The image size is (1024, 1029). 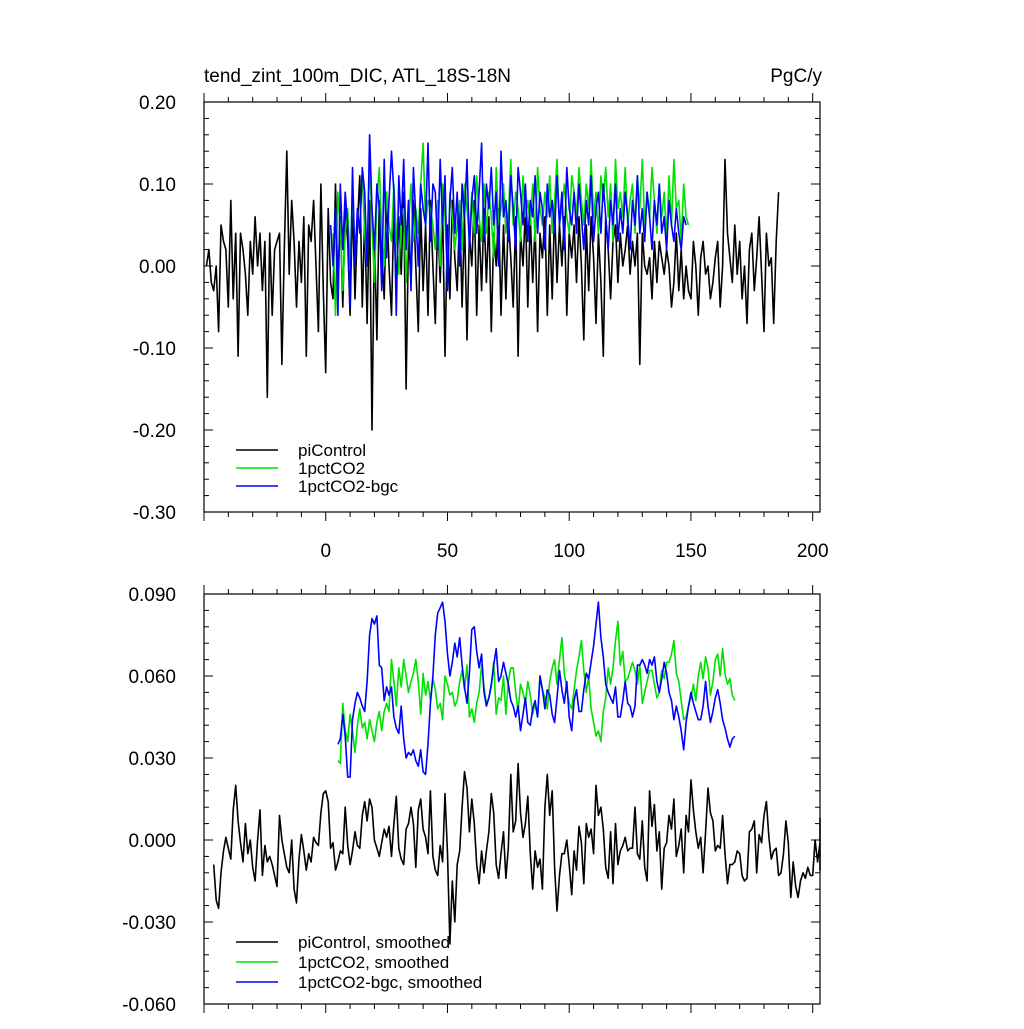 What do you see at coordinates (332, 450) in the screenshot?
I see `legend-label: piControl` at bounding box center [332, 450].